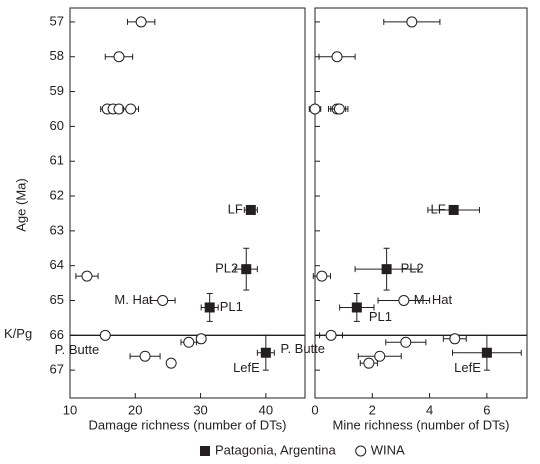  What do you see at coordinates (57, 334) in the screenshot?
I see `y-tick-label: 66` at bounding box center [57, 334].